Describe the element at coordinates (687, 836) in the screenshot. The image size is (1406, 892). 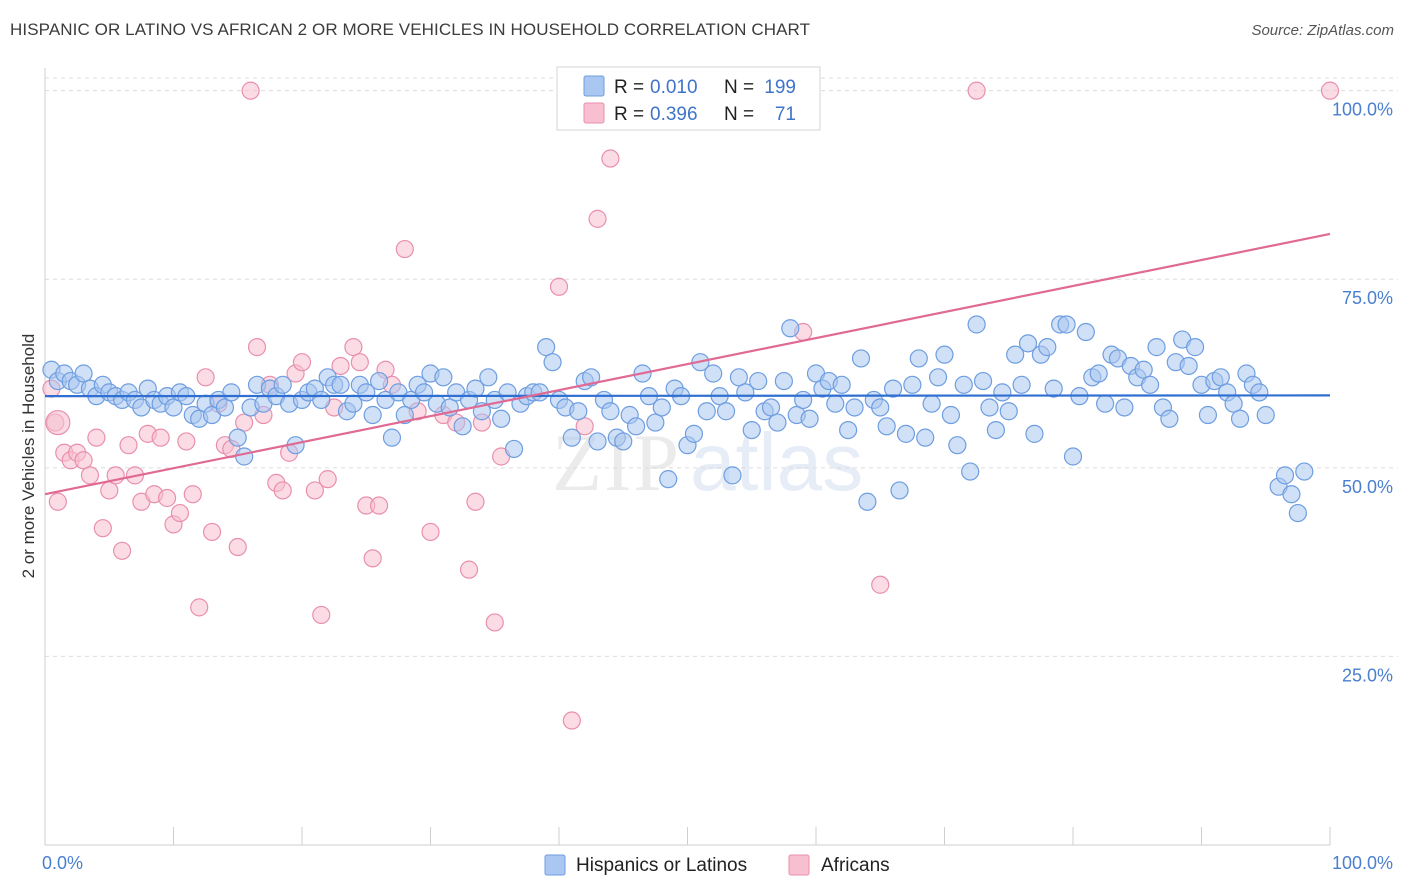
I see `x-axis-ticks` at that location.